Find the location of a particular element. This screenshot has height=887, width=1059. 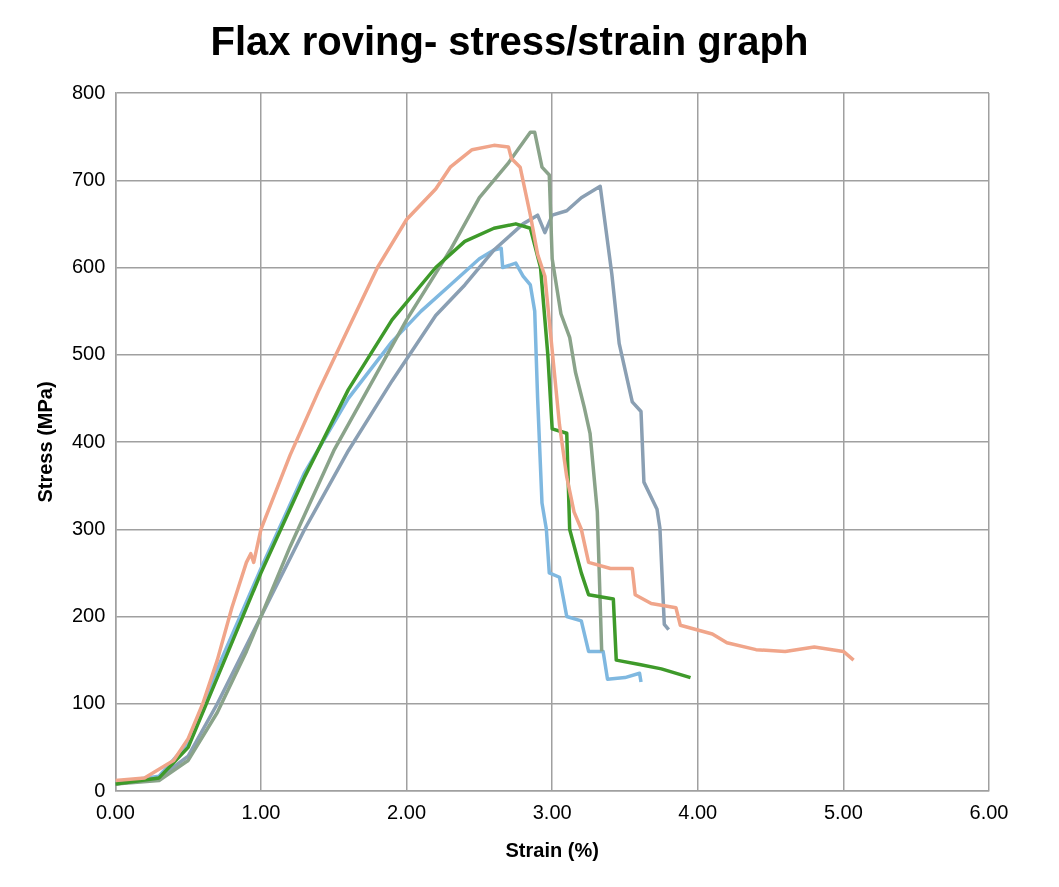

chart-title: Flax roving- stress/strain graph is located at coordinates (509, 41).